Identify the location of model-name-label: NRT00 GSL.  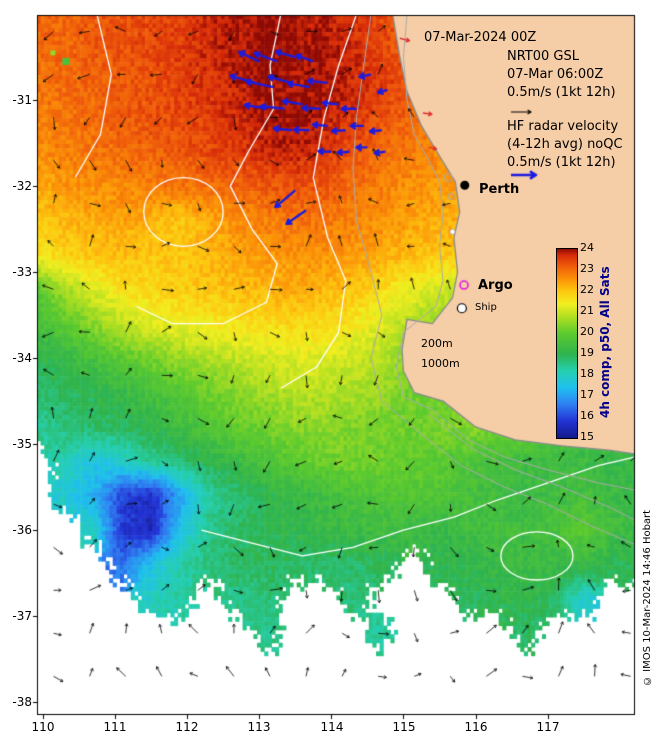
(543, 56).